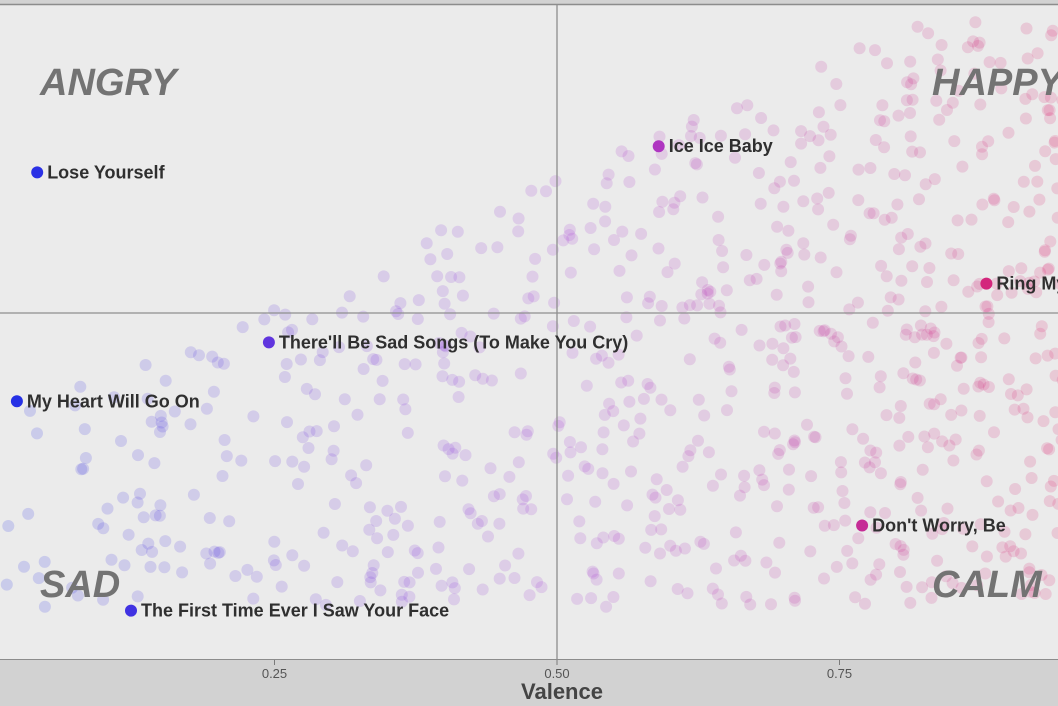 Image resolution: width=1058 pixels, height=706 pixels. I want to click on quadrant-label-happy: HAPPY, so click(995, 83).